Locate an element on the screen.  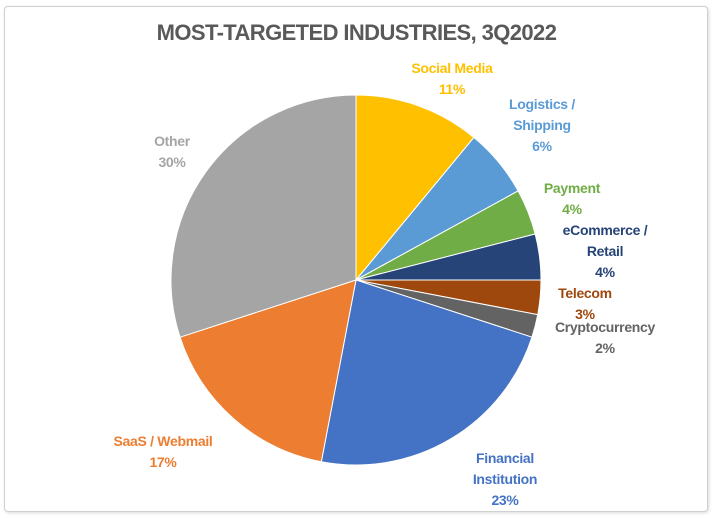
data-label-value: 3% is located at coordinates (585, 314).